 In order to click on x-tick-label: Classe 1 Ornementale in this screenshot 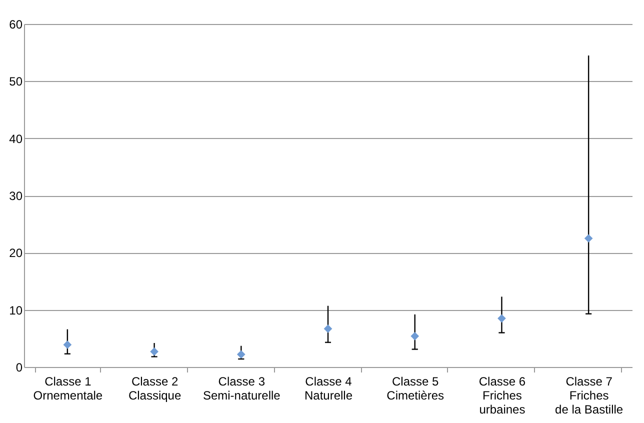, I will do `click(68, 388)`.